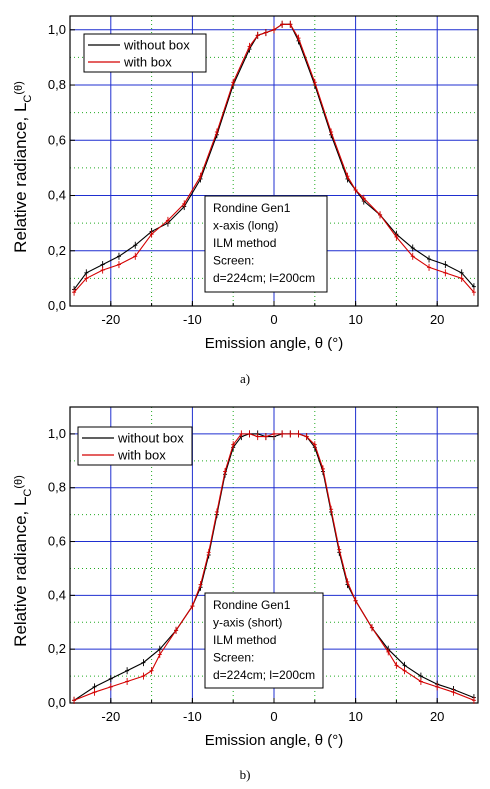 The width and height of the screenshot is (490, 789). Describe the element at coordinates (245, 378) in the screenshot. I see `panel-caption: a)` at that location.